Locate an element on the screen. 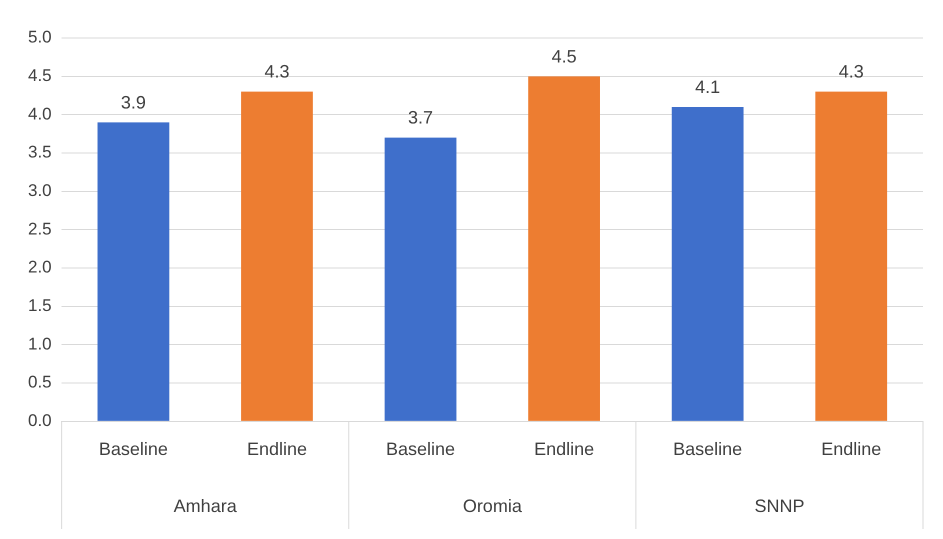 The width and height of the screenshot is (943, 539). y-tick-label: 0.0 is located at coordinates (40, 420).